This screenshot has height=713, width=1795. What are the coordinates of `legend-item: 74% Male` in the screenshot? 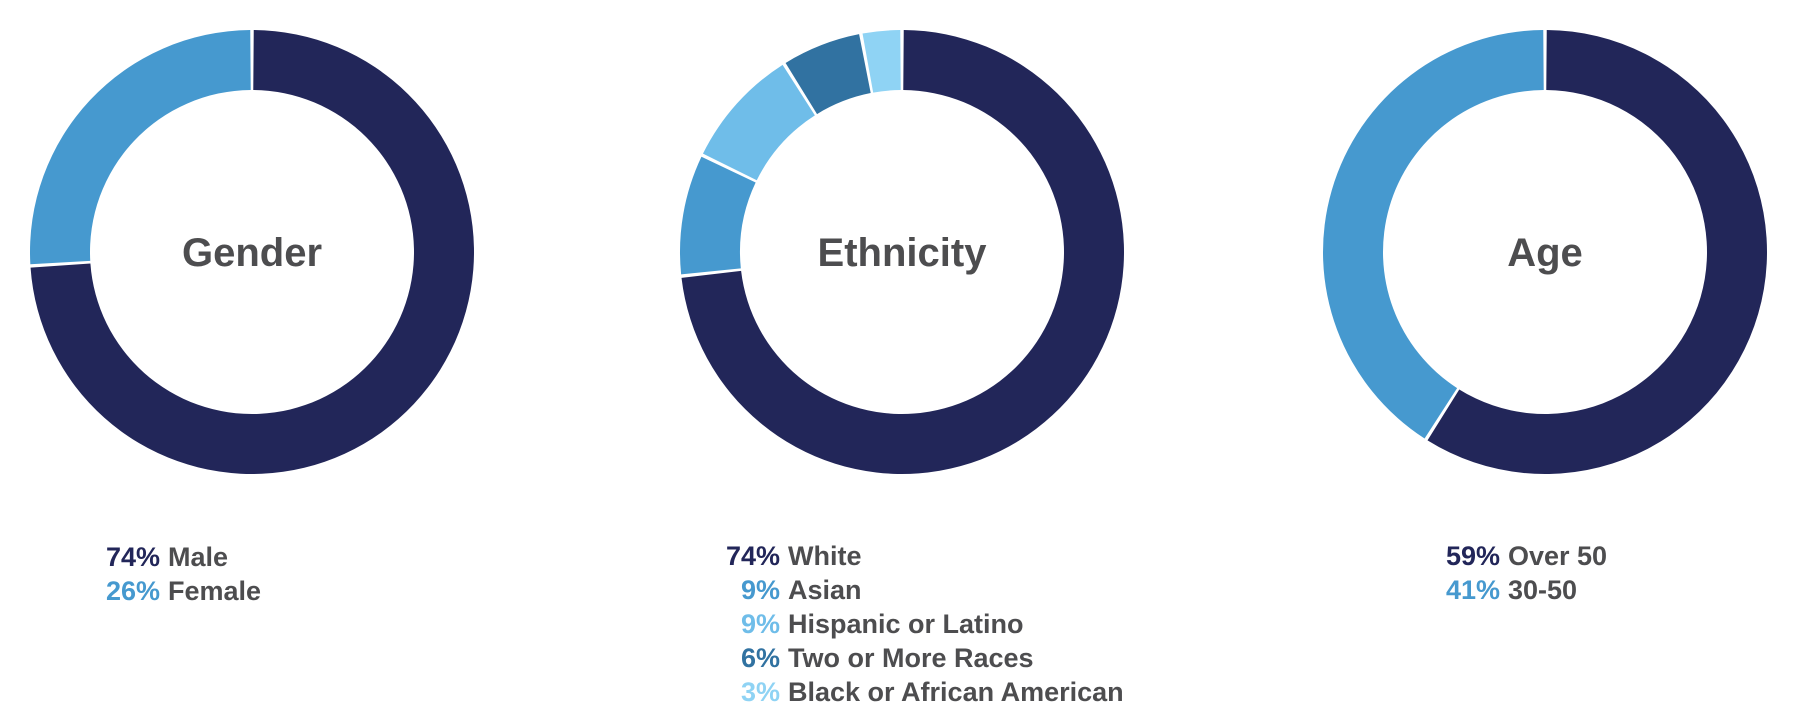 It's located at (176, 557).